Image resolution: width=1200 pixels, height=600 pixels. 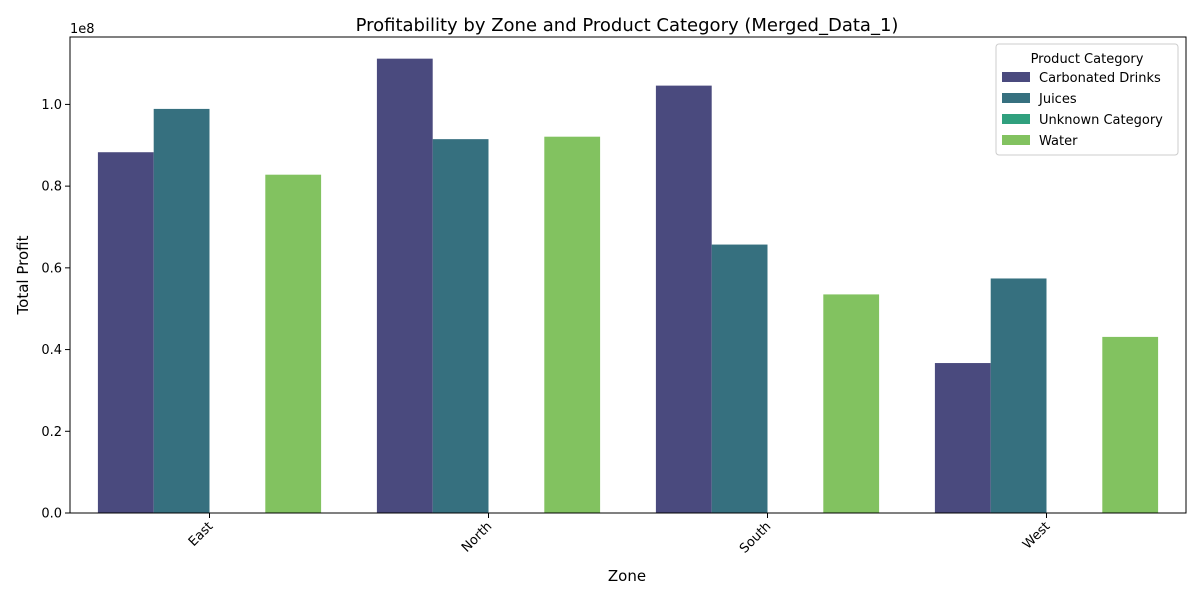 I want to click on x-tick-label: West, so click(x=1036, y=535).